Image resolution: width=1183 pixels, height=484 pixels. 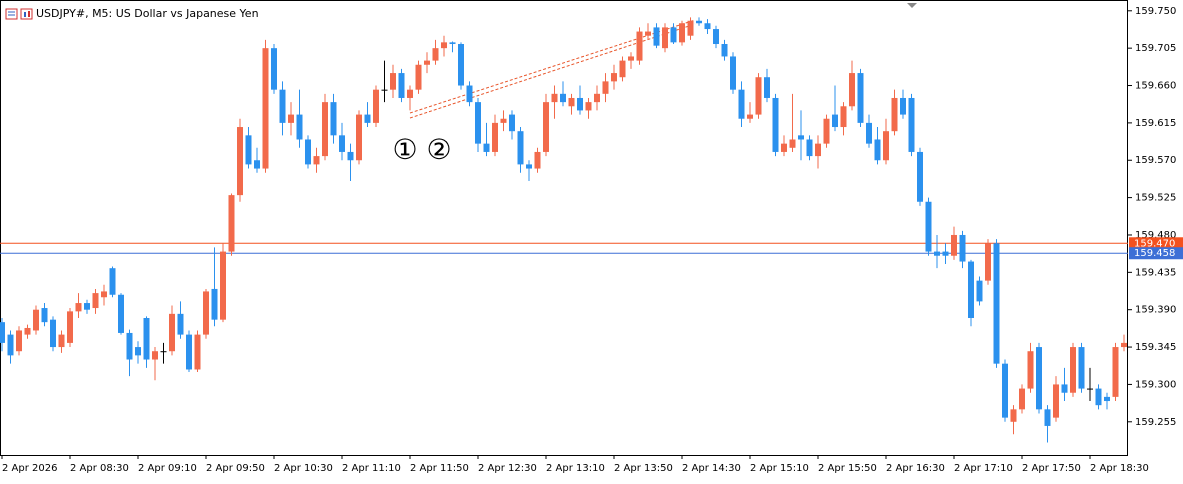 What do you see at coordinates (11, 14) in the screenshot?
I see `icon` at bounding box center [11, 14].